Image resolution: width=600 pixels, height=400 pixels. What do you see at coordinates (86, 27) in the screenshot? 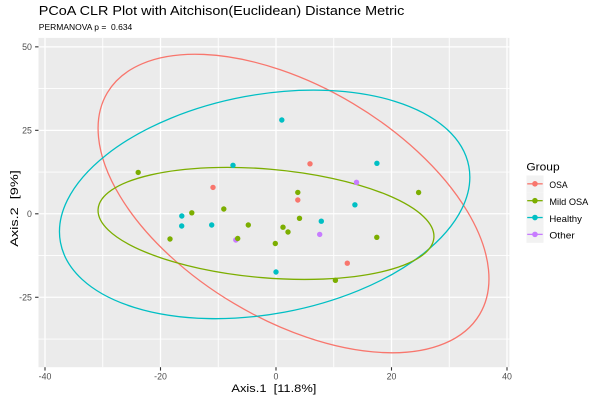
I see `svg-text: PERMANOVA p = 0.634` at bounding box center [86, 27].